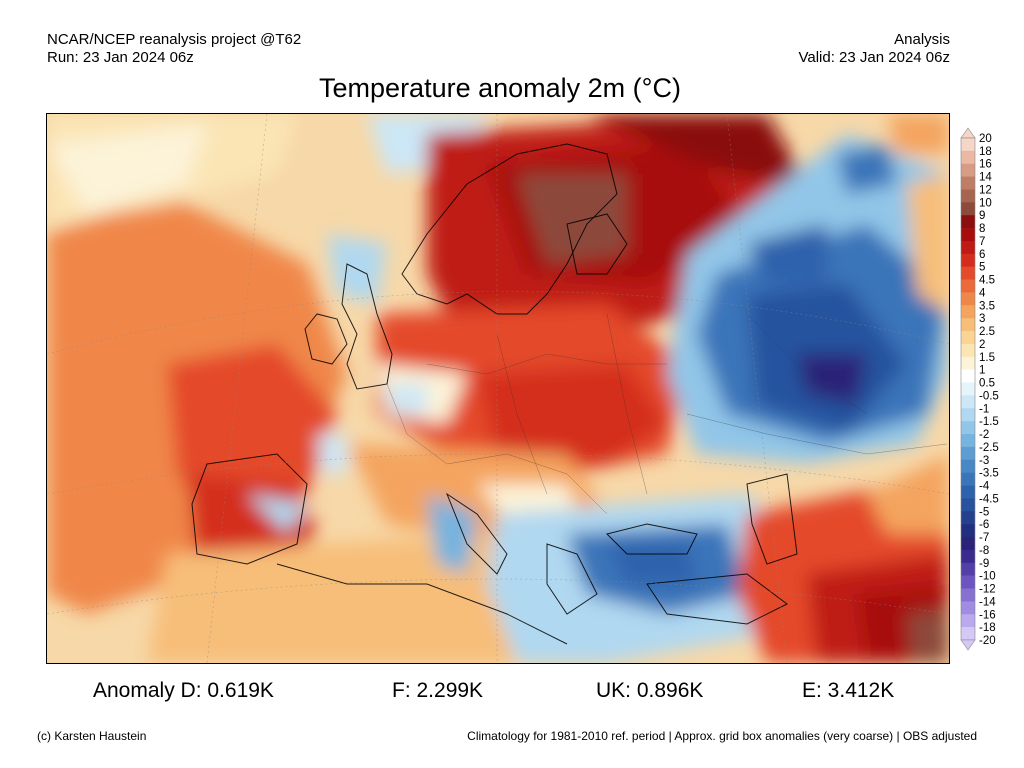 The height and width of the screenshot is (768, 1024). I want to click on colorbar-tick-label: 3.5, so click(987, 306).